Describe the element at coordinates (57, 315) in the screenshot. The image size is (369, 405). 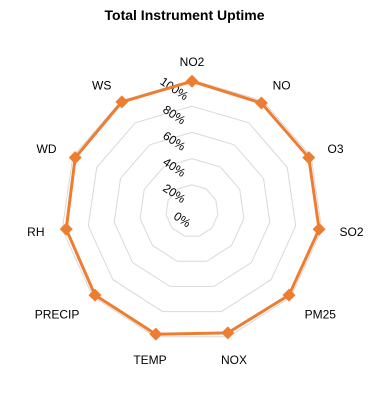
I see `category-label: PRECIP` at that location.